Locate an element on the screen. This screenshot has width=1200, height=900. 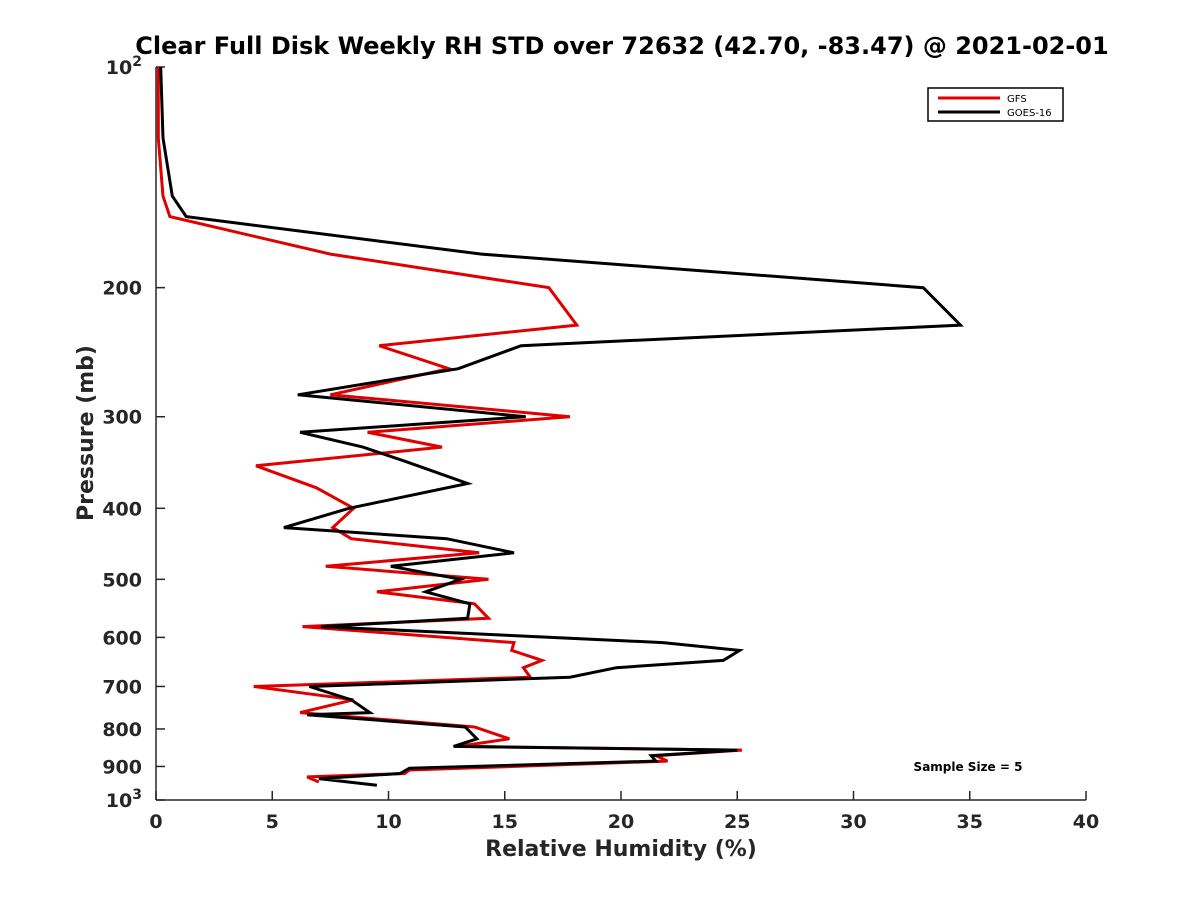
y-tick-label: 800 is located at coordinates (122, 730).